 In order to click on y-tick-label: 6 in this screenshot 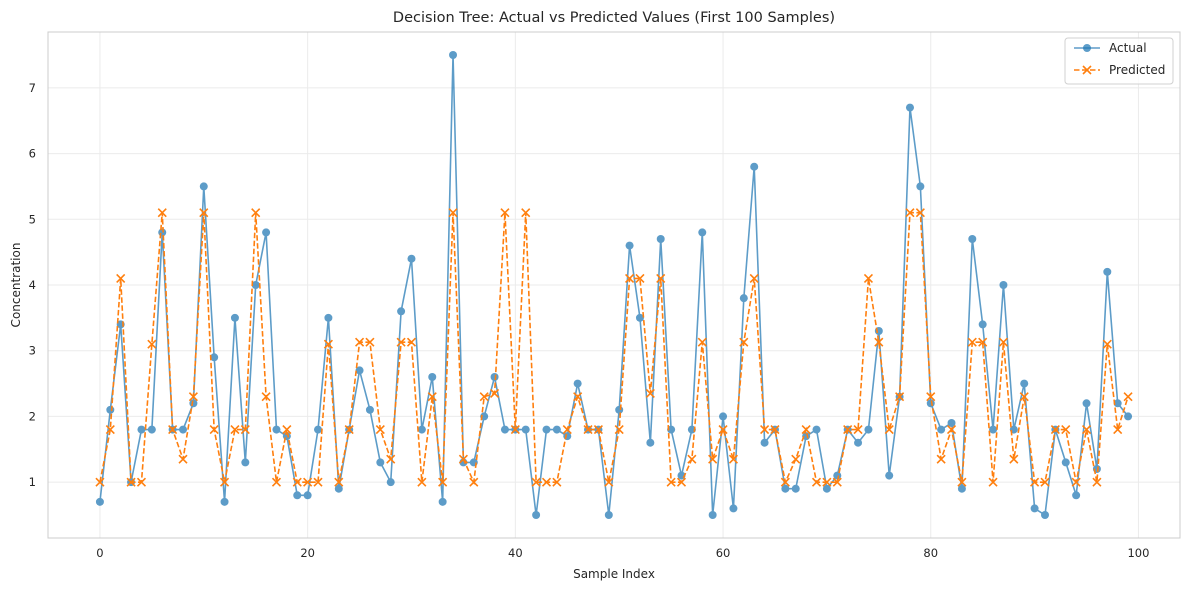, I will do `click(32, 154)`.